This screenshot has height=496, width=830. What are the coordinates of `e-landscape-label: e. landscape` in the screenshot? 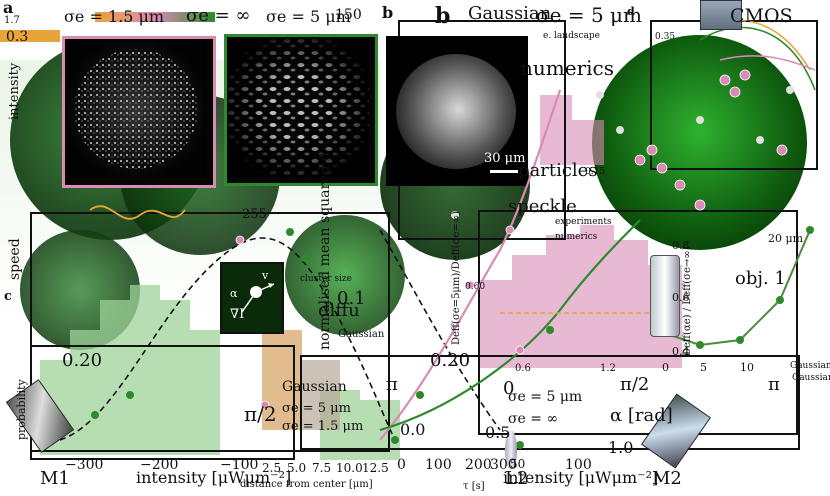 It's located at (571, 36).